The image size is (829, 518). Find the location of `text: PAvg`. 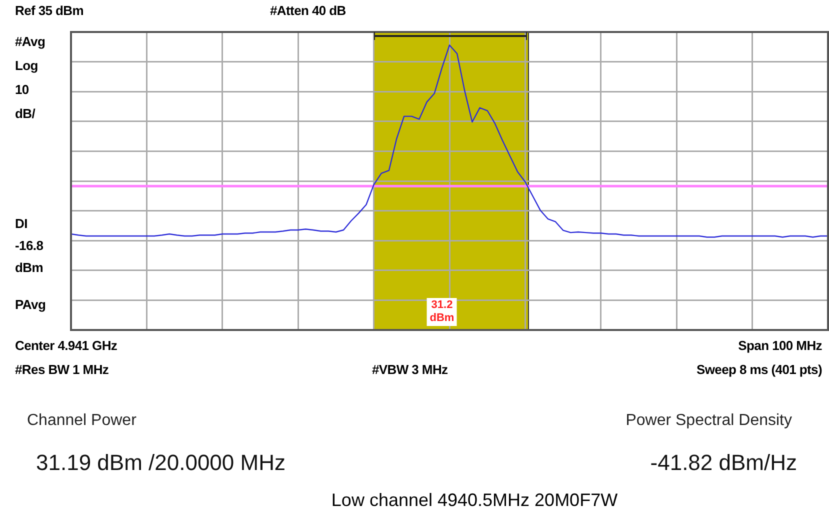

text: PAvg is located at coordinates (30, 304).